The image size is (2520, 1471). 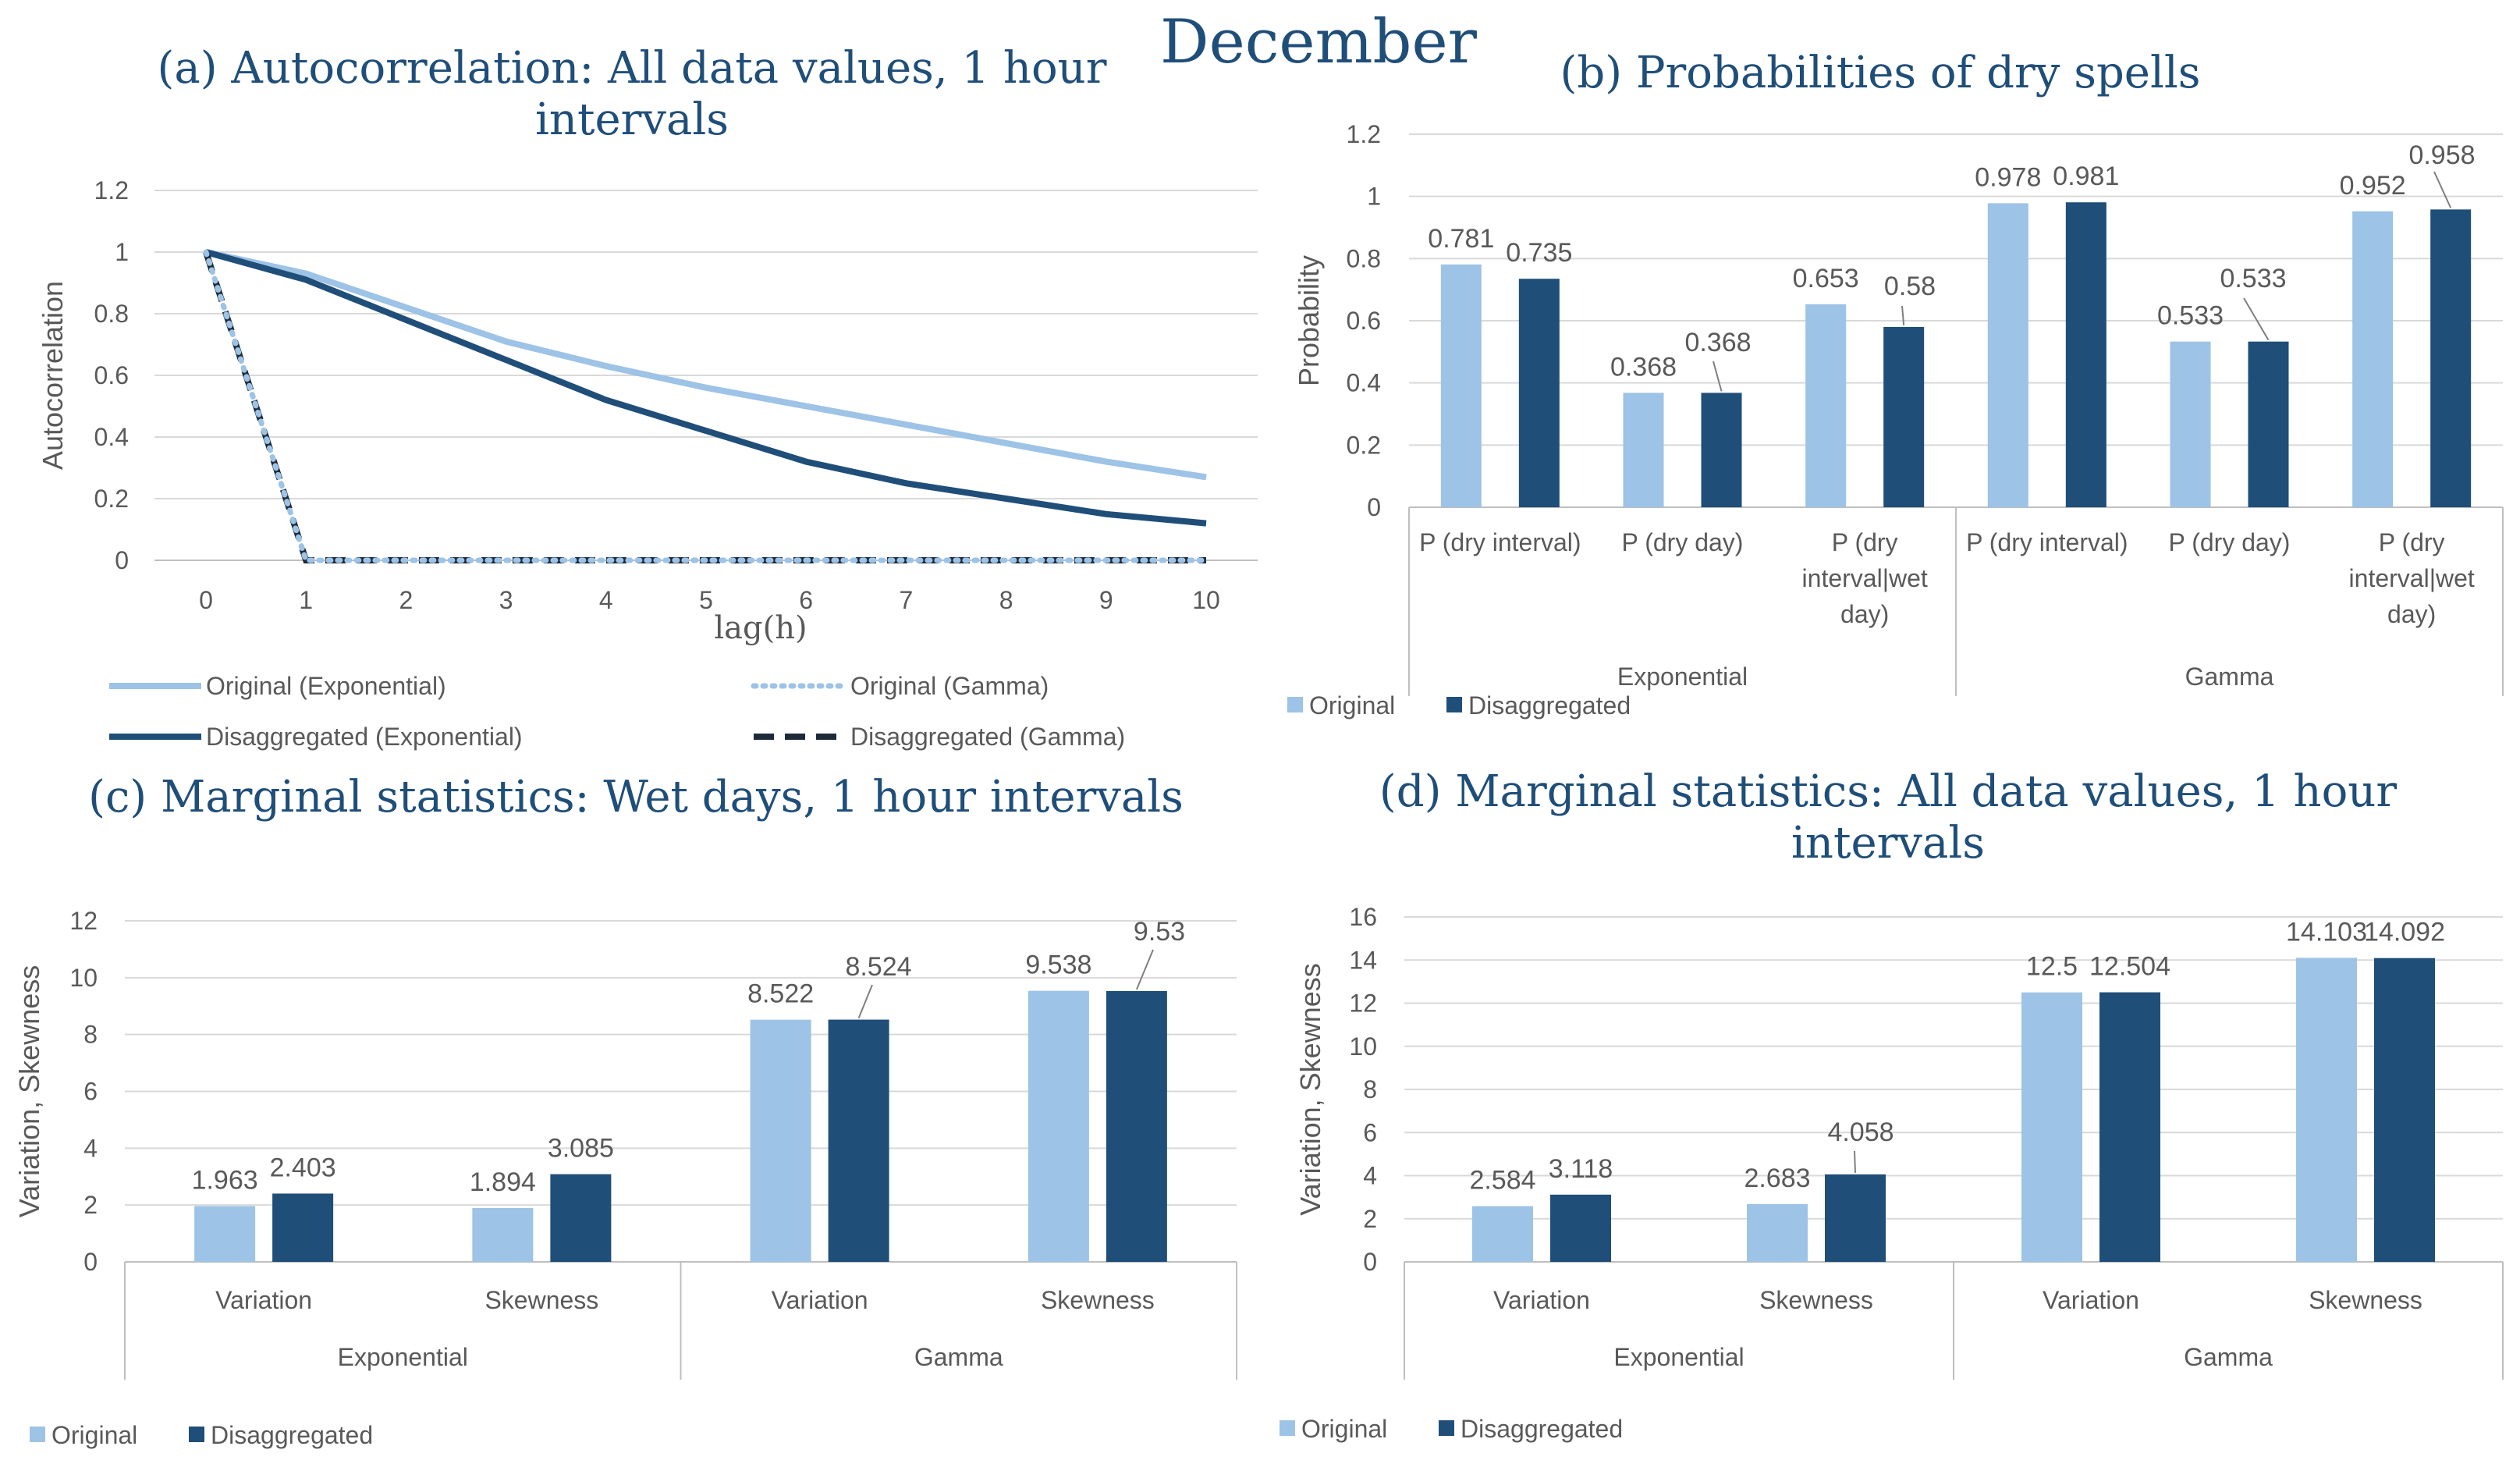 What do you see at coordinates (1364, 134) in the screenshot?
I see `y-tick-label-b: 1.2` at bounding box center [1364, 134].